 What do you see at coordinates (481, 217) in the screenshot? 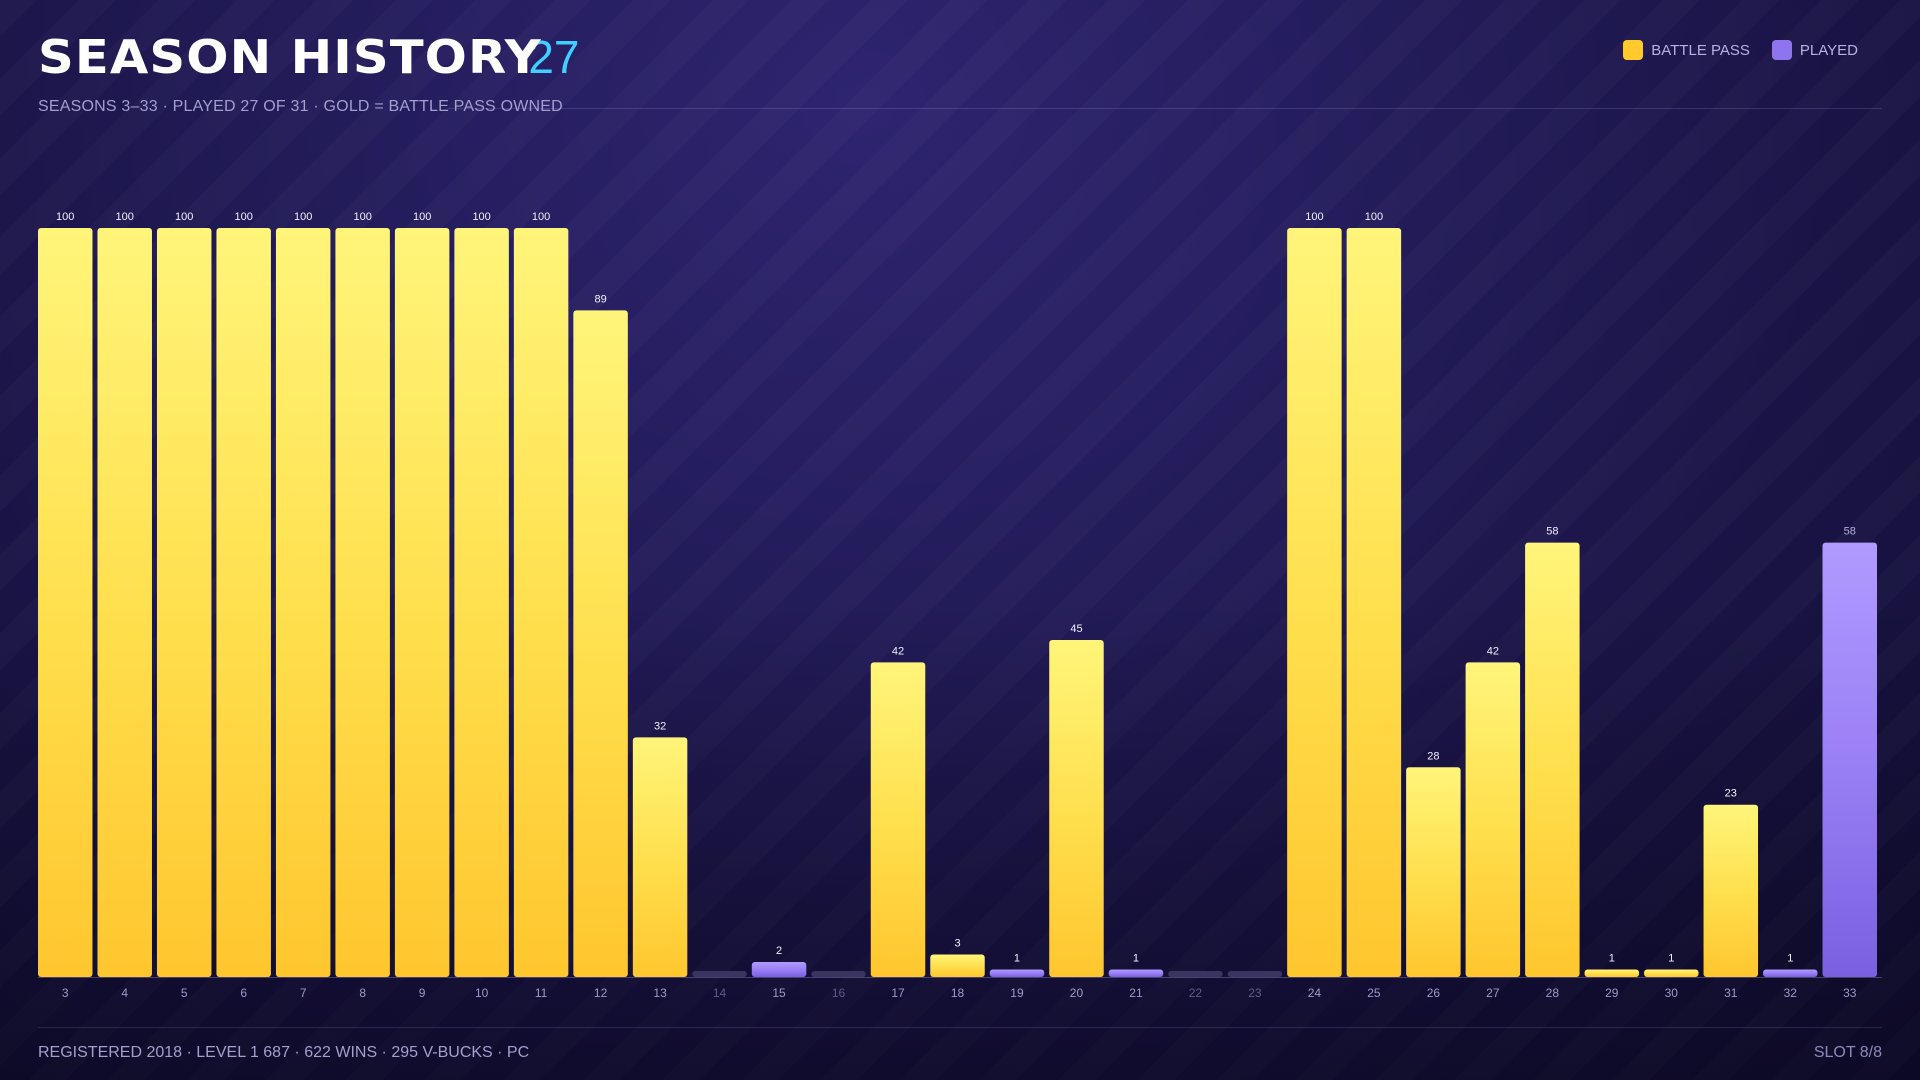
I see `value-label-season-10: 100` at bounding box center [481, 217].